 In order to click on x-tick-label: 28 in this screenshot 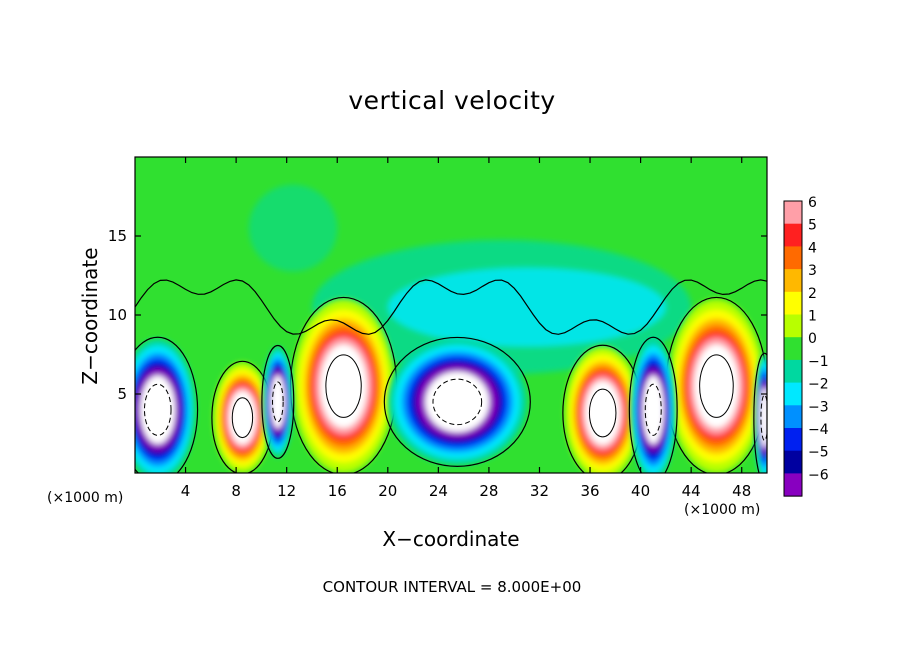, I will do `click(488, 491)`.